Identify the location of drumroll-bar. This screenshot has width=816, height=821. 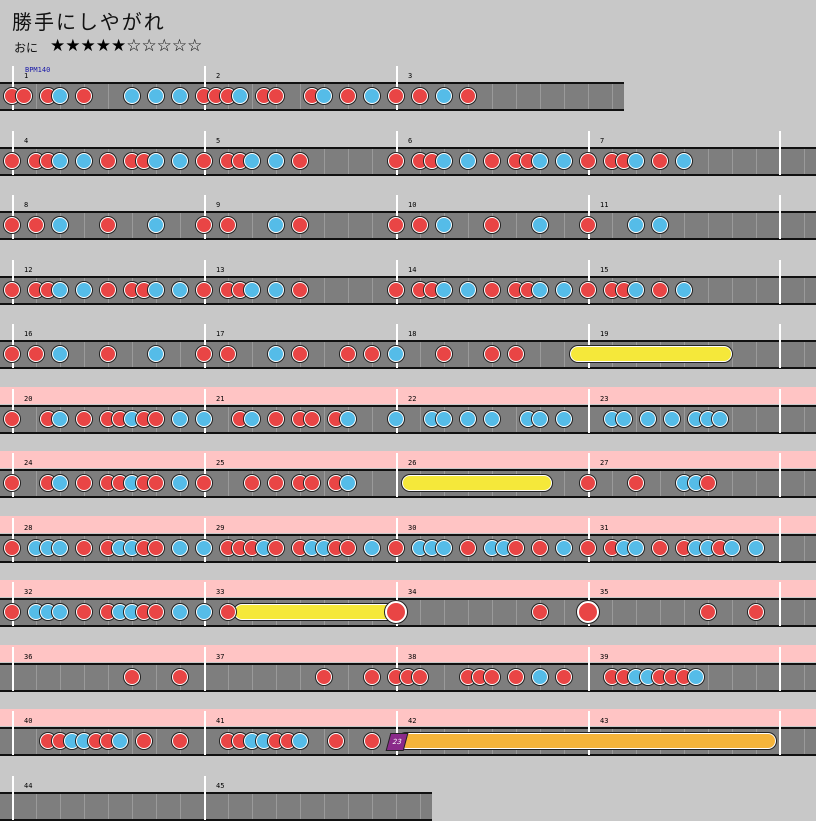
(315, 612).